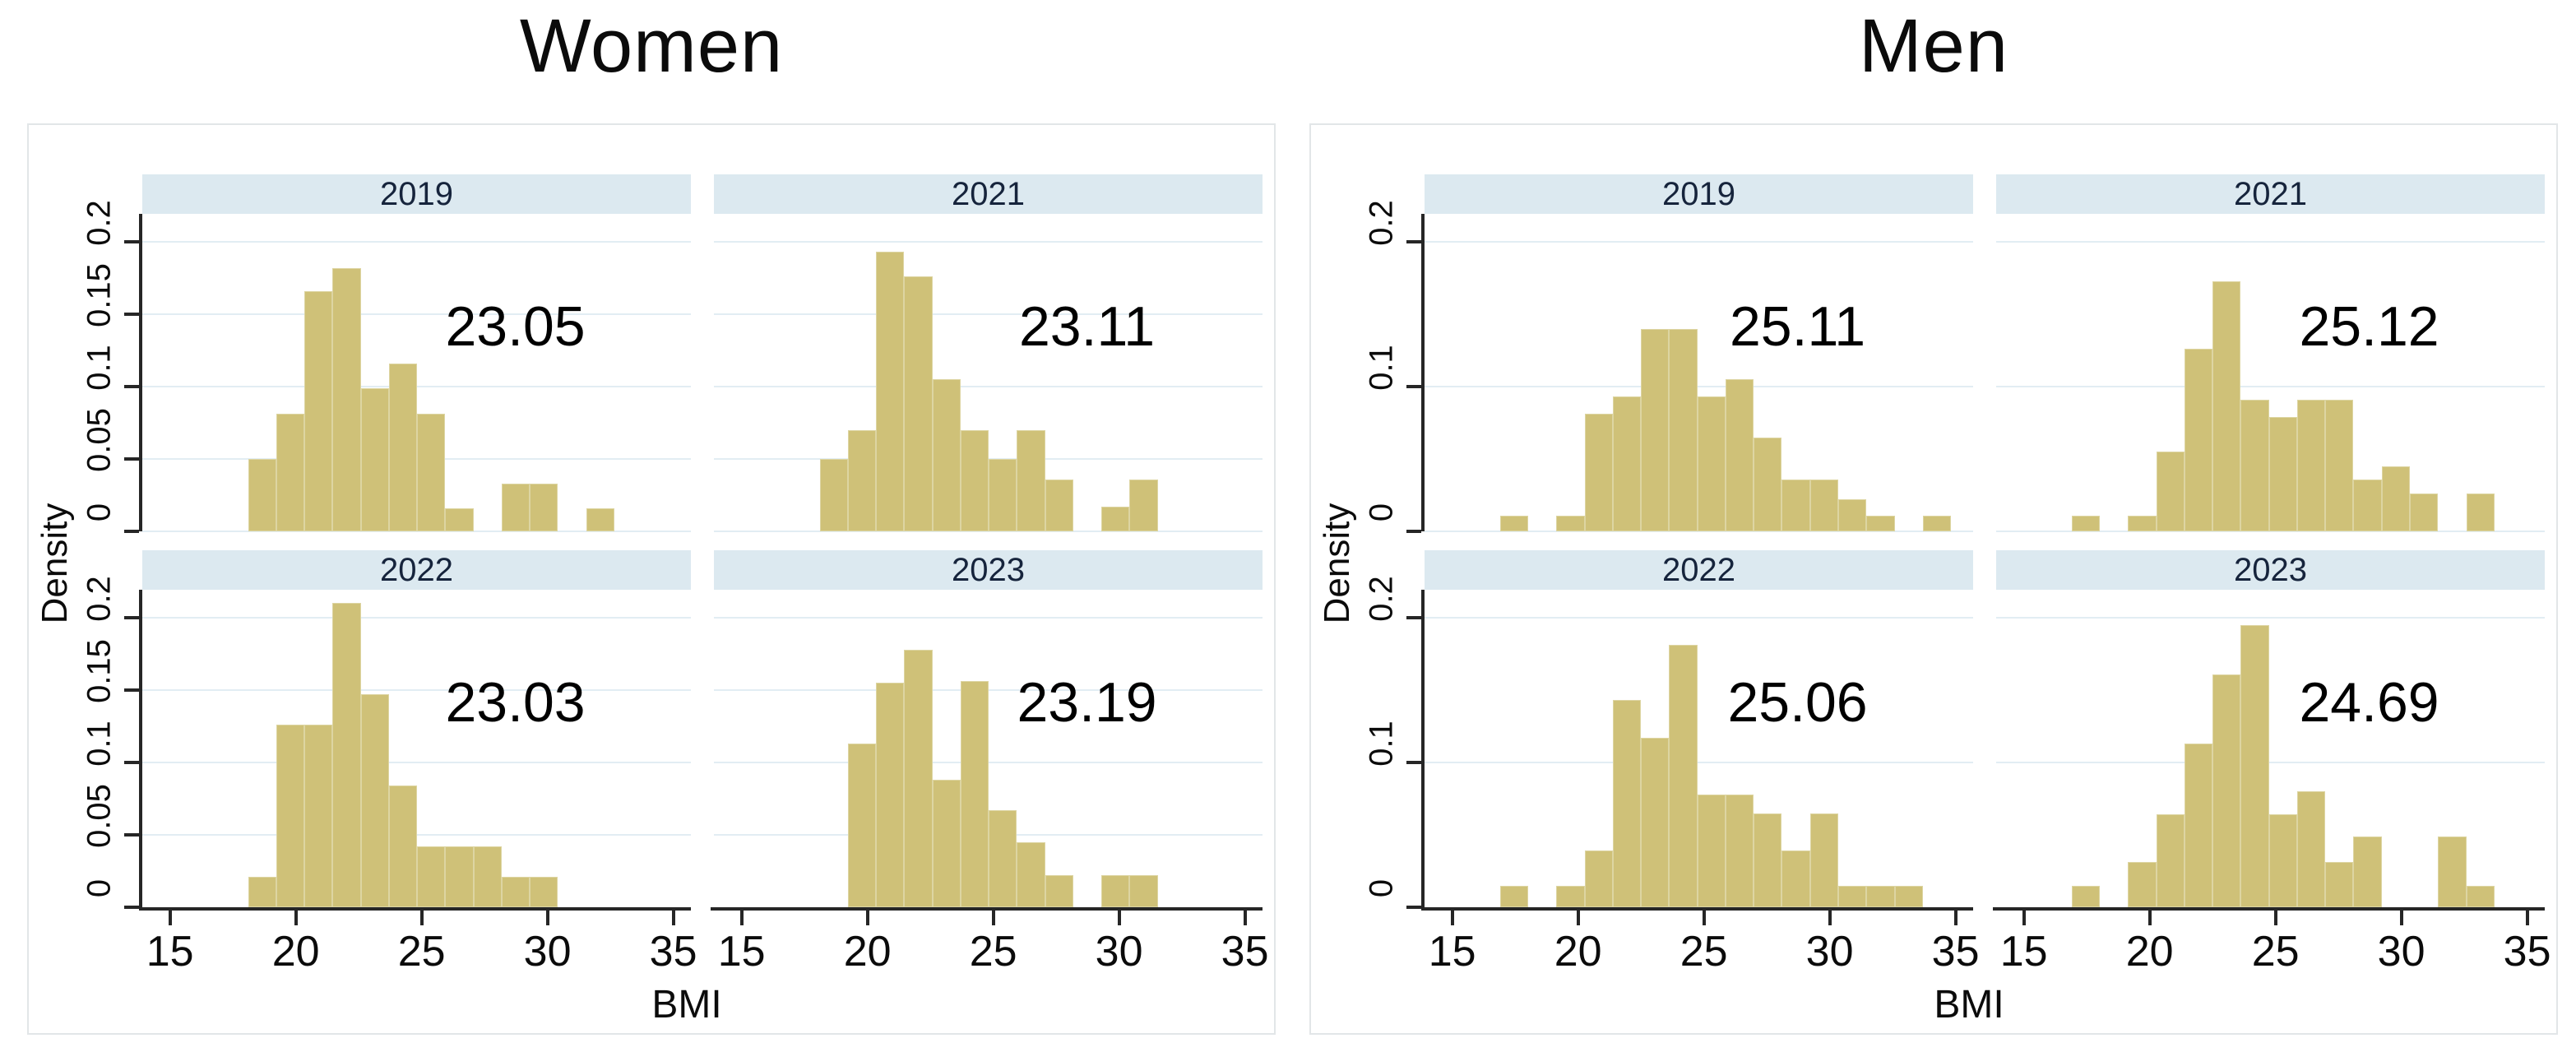  What do you see at coordinates (1087, 326) in the screenshot?
I see `mean-bmi-label: 23.11` at bounding box center [1087, 326].